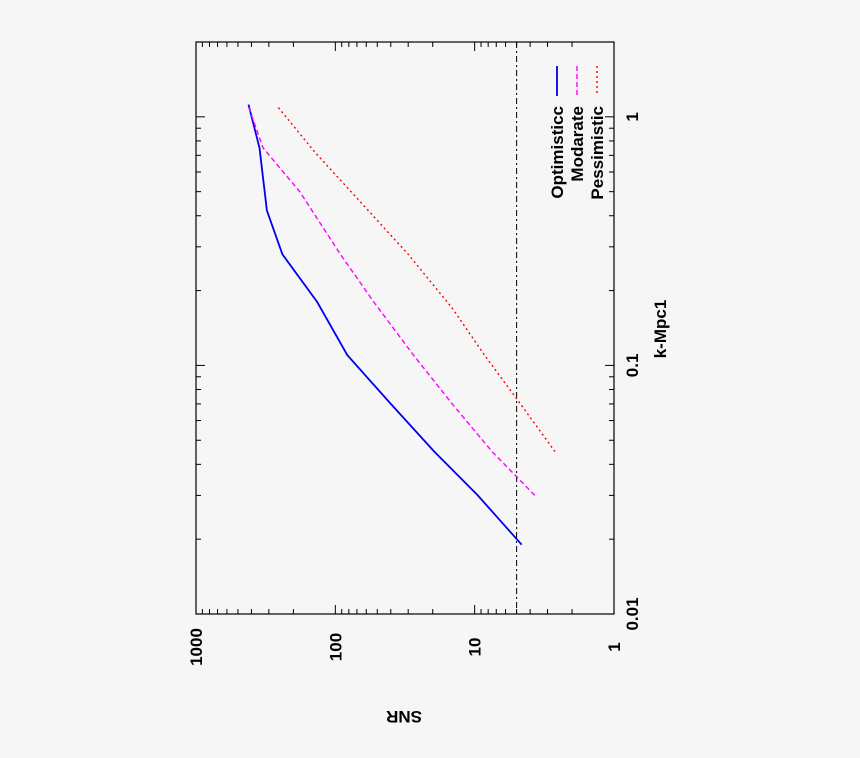  What do you see at coordinates (632, 116) in the screenshot?
I see `x-tick-label: 1` at bounding box center [632, 116].